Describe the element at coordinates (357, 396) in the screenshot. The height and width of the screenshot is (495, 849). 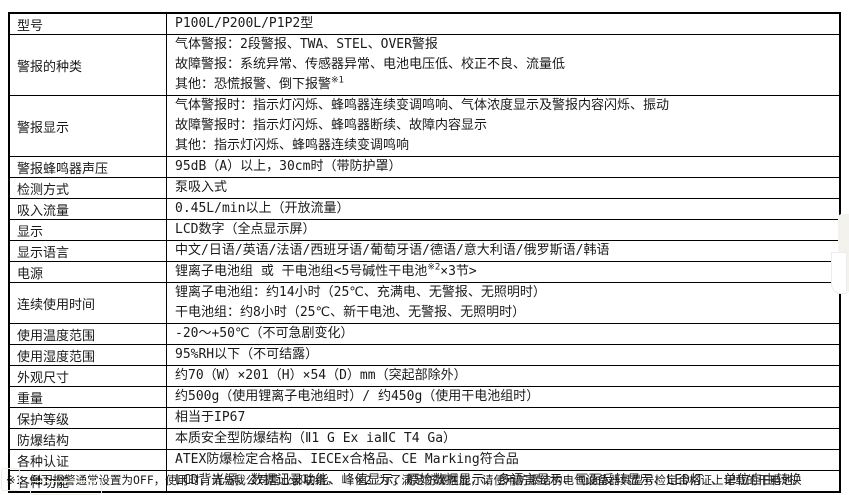
I see `row-value: 约500g（使用锂离子电池组时）/ 约450g（使用干电池组时）` at that location.